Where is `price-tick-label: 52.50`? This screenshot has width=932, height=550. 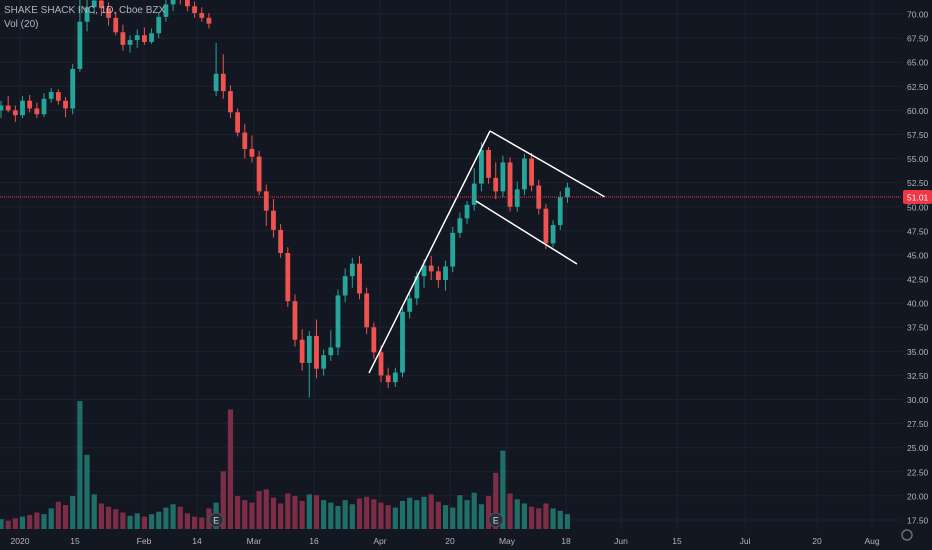 price-tick-label: 52.50 is located at coordinates (918, 183).